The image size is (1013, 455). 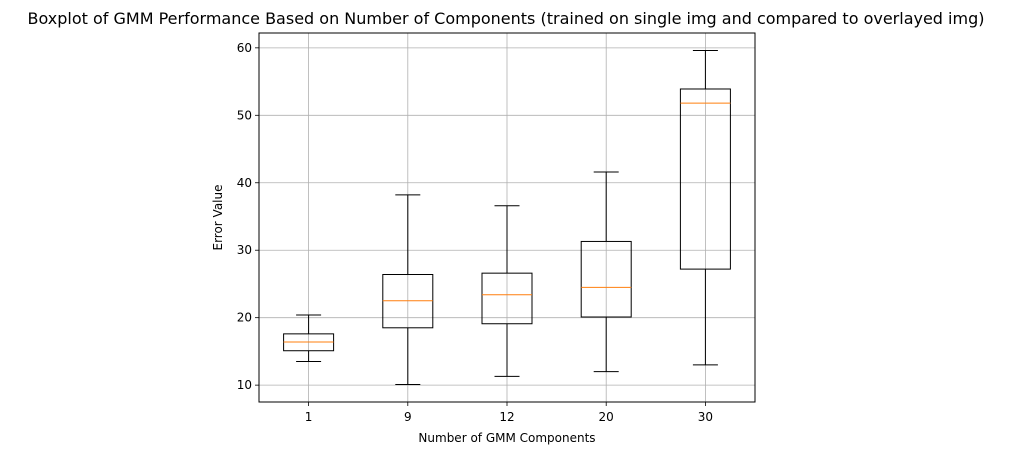 What do you see at coordinates (606, 417) in the screenshot?
I see `x-tick-label: 20` at bounding box center [606, 417].